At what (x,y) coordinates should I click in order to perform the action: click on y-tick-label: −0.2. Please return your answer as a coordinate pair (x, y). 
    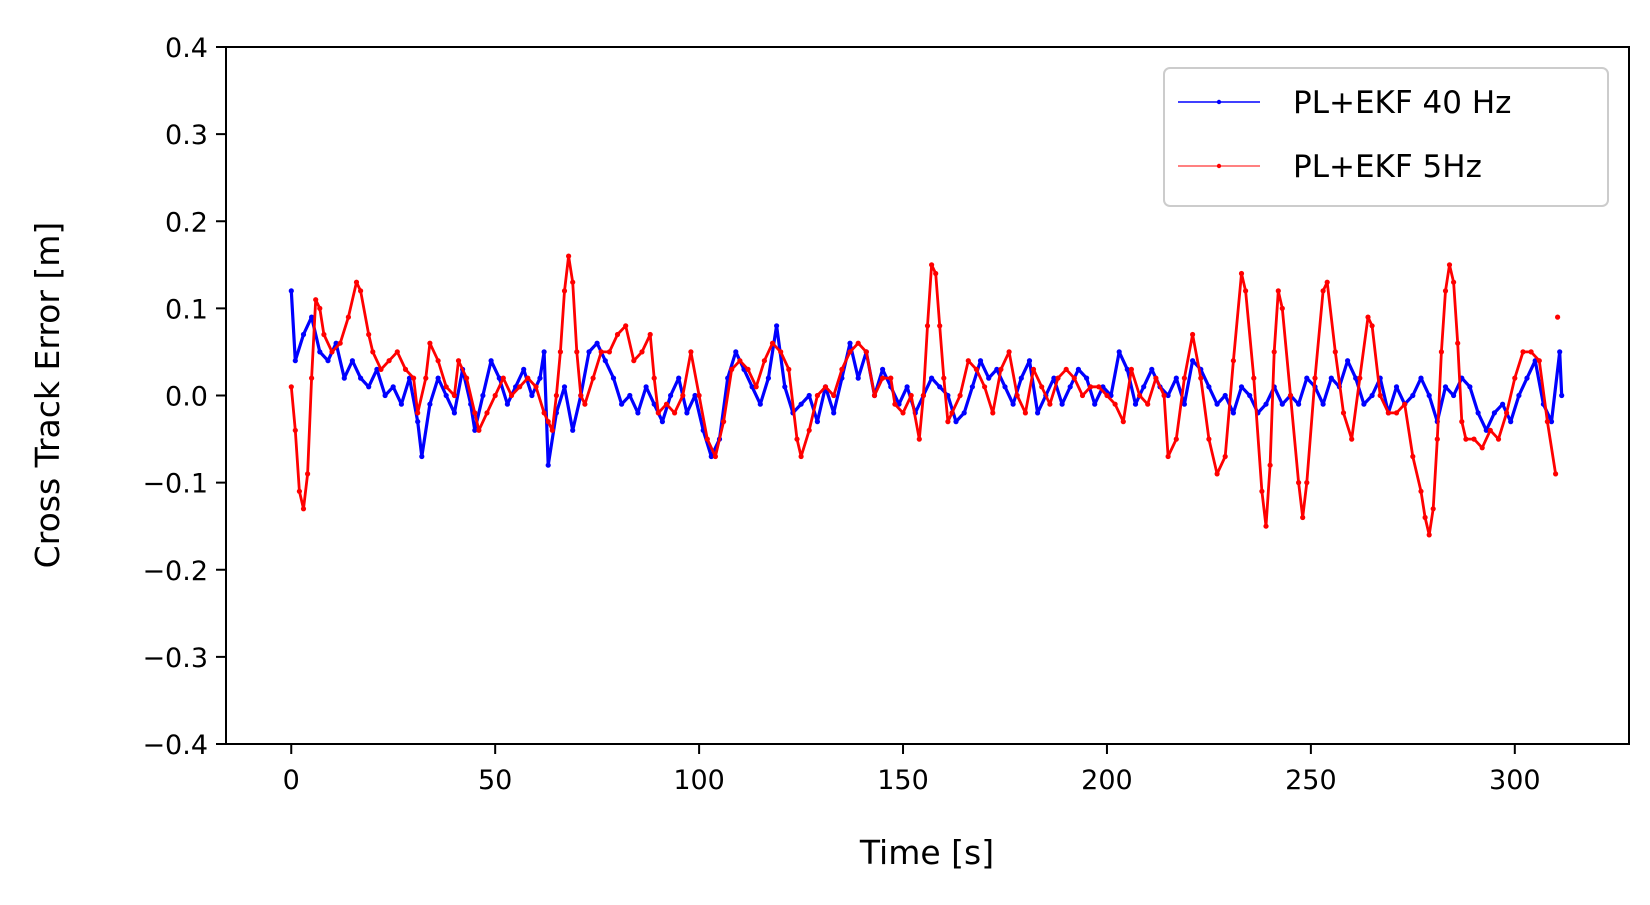
    Looking at the image, I should click on (175, 571).